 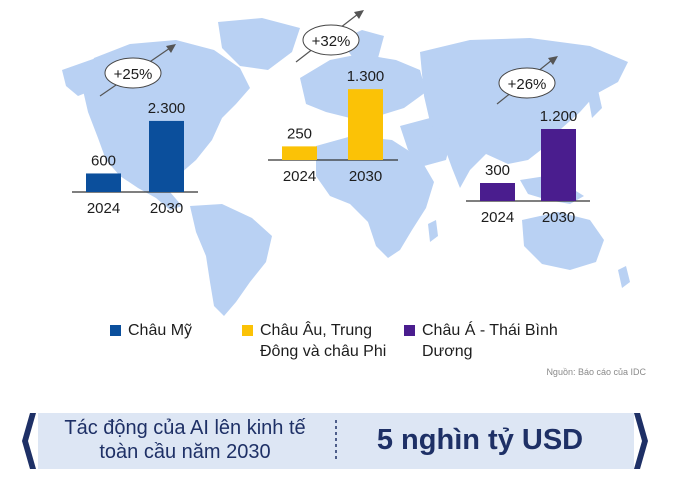 What do you see at coordinates (167, 108) in the screenshot?
I see `bar-value-label: 2.300` at bounding box center [167, 108].